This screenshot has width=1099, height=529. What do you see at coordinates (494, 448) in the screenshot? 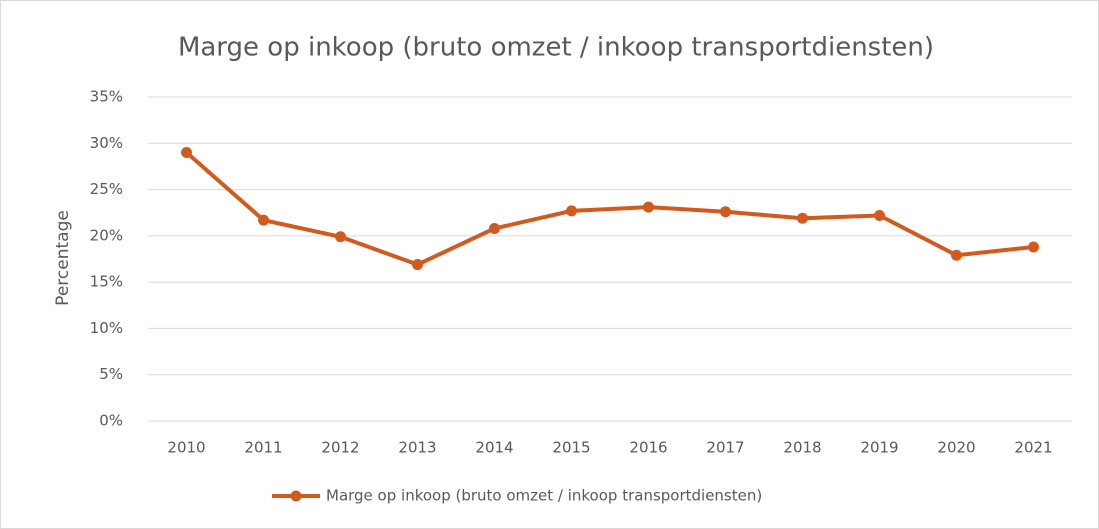
I see `x-tick-label: 2014` at bounding box center [494, 448].